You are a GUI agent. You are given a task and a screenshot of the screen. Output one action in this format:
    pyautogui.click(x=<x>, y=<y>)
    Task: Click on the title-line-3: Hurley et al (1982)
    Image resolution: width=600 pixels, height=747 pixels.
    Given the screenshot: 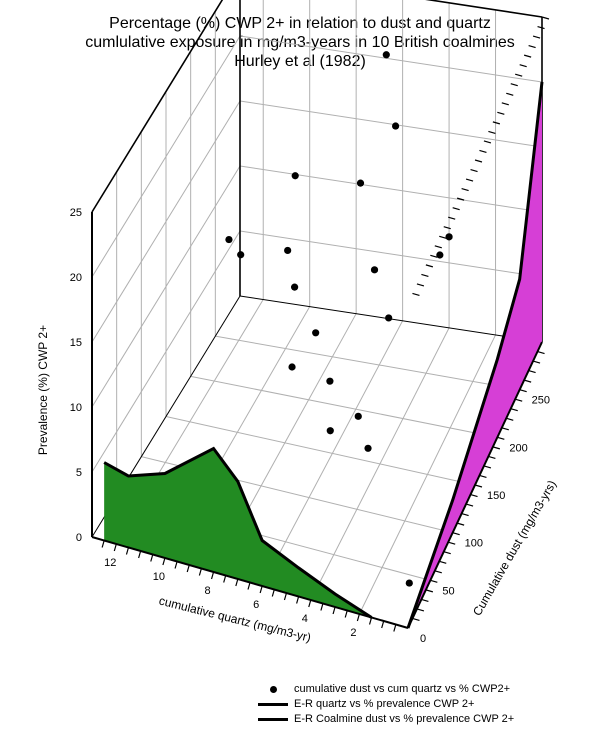 What is the action you would take?
    pyautogui.click(x=300, y=61)
    